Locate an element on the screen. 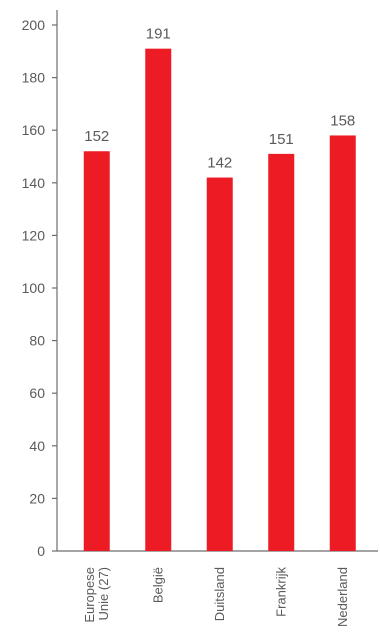  y-tick-label: 40 is located at coordinates (37, 446).